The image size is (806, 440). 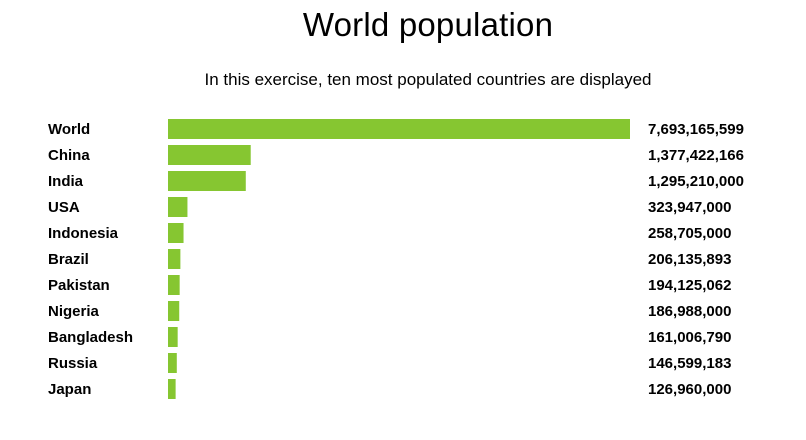 I want to click on value-label: 206,135,893, so click(x=689, y=259).